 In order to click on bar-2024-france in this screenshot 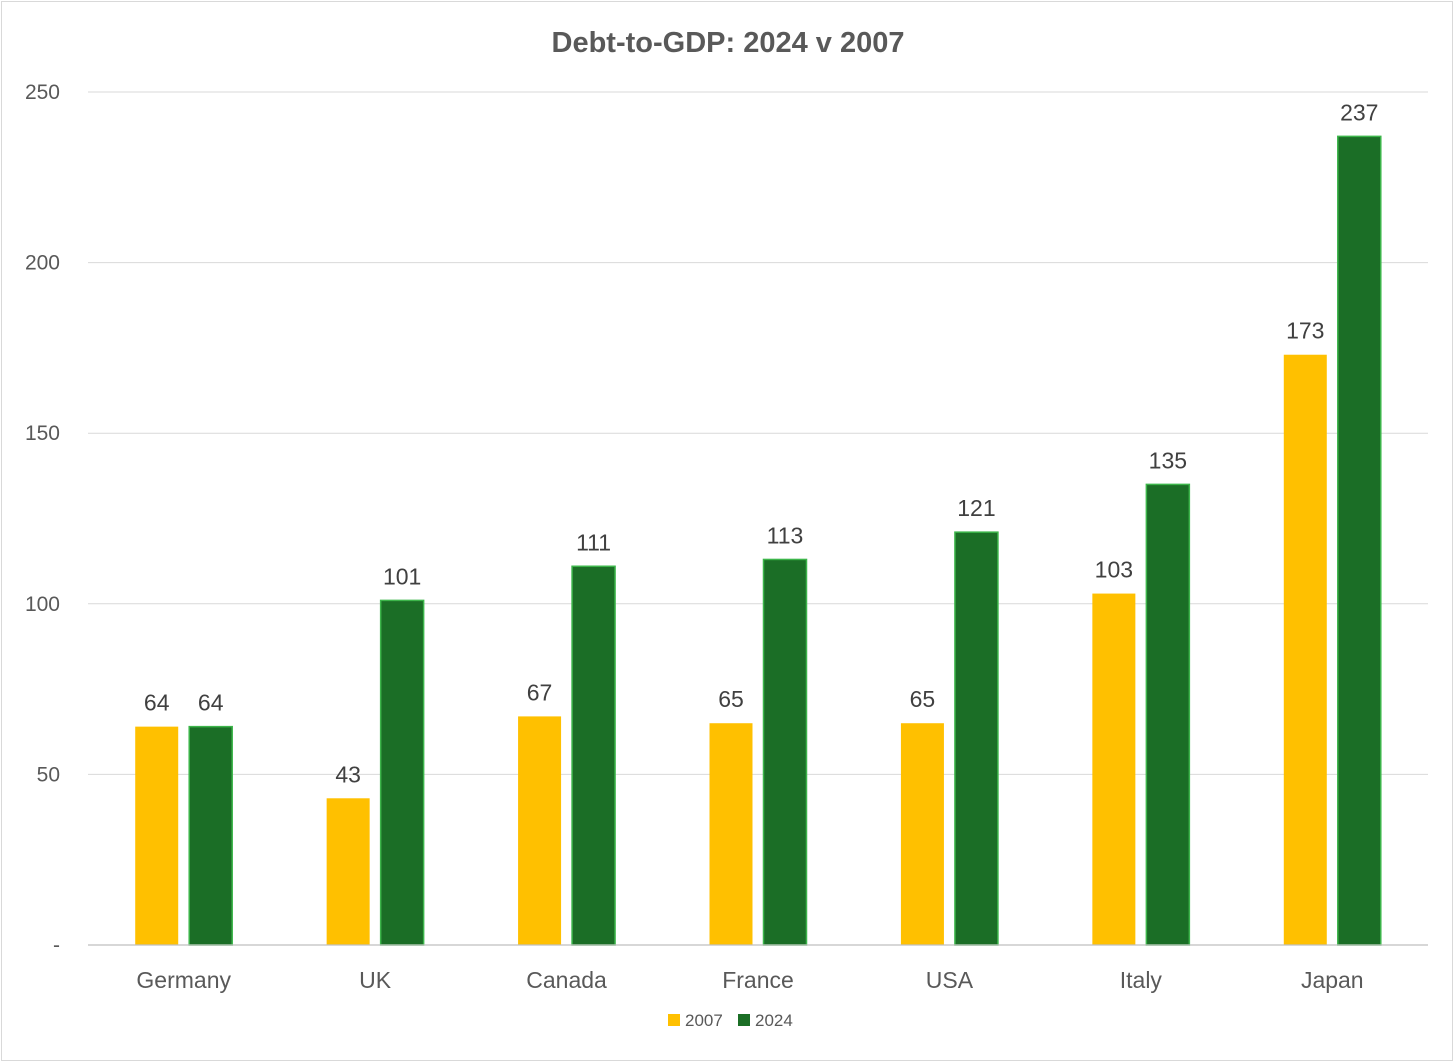, I will do `click(785, 752)`.